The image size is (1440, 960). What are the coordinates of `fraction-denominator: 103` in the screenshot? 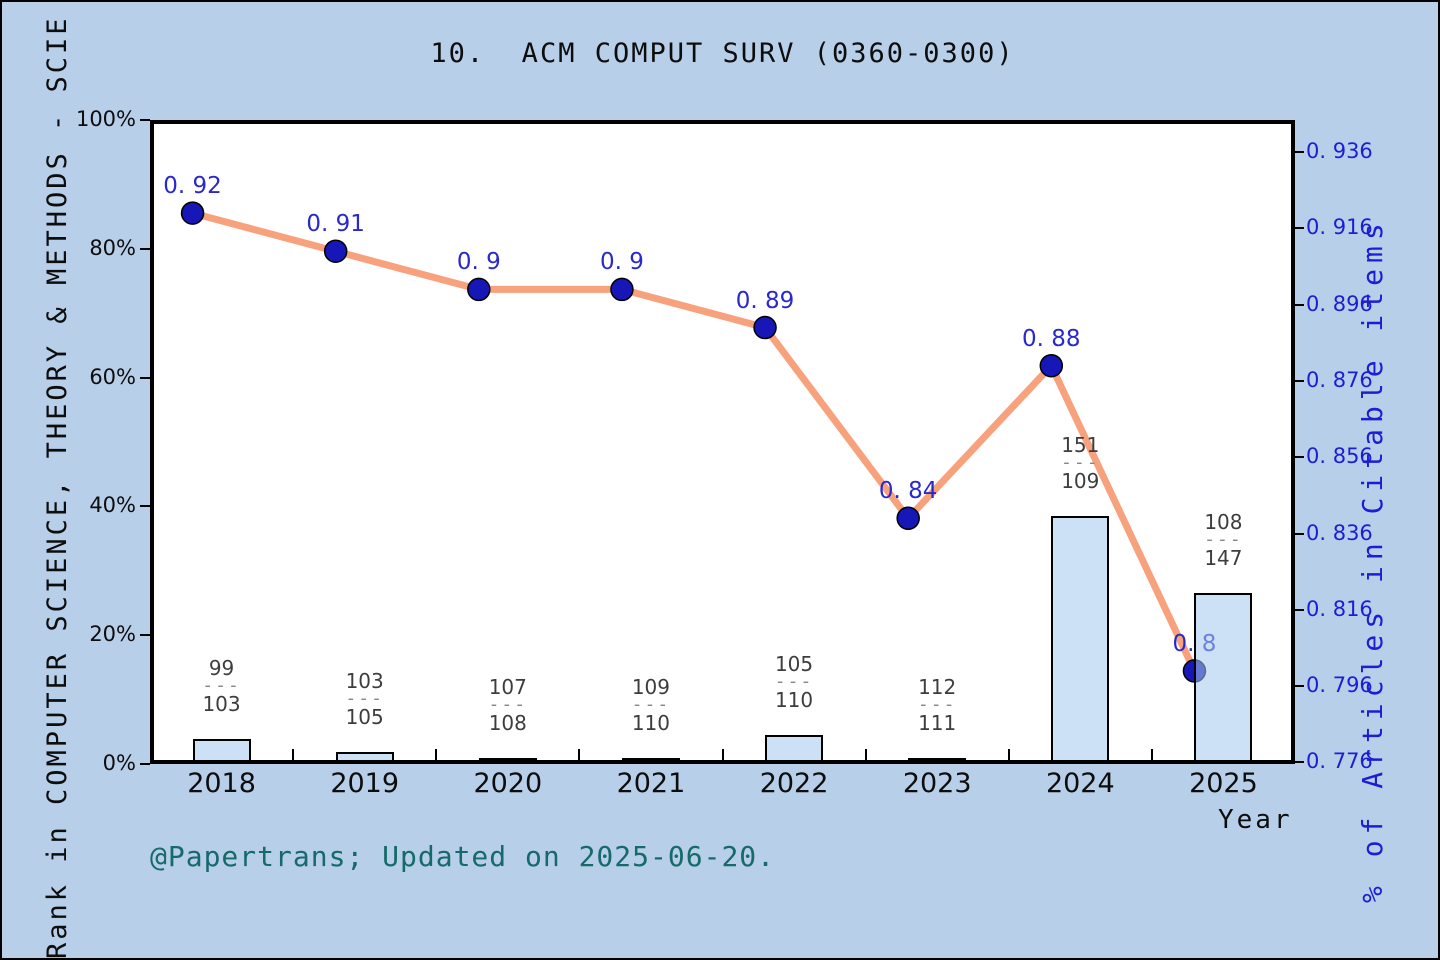 It's located at (221, 704).